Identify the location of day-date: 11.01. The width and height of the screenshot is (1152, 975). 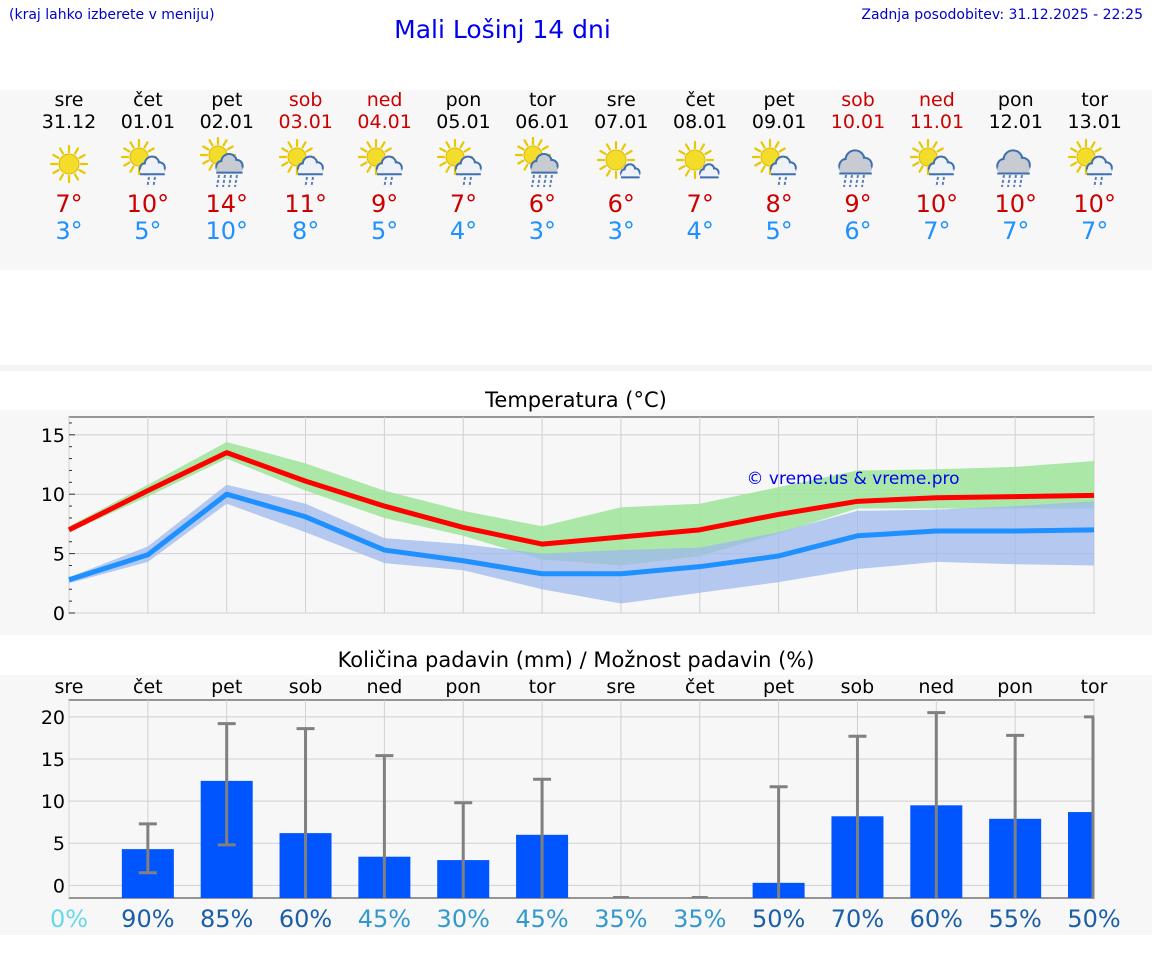
(937, 122).